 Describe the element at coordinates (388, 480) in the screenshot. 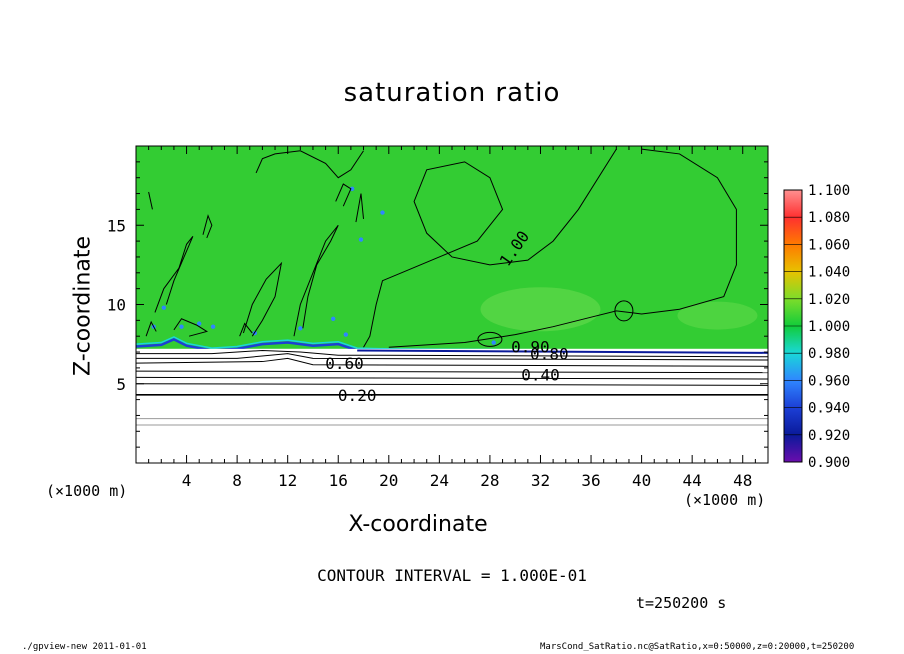

I see `x-tick-label: 20` at that location.